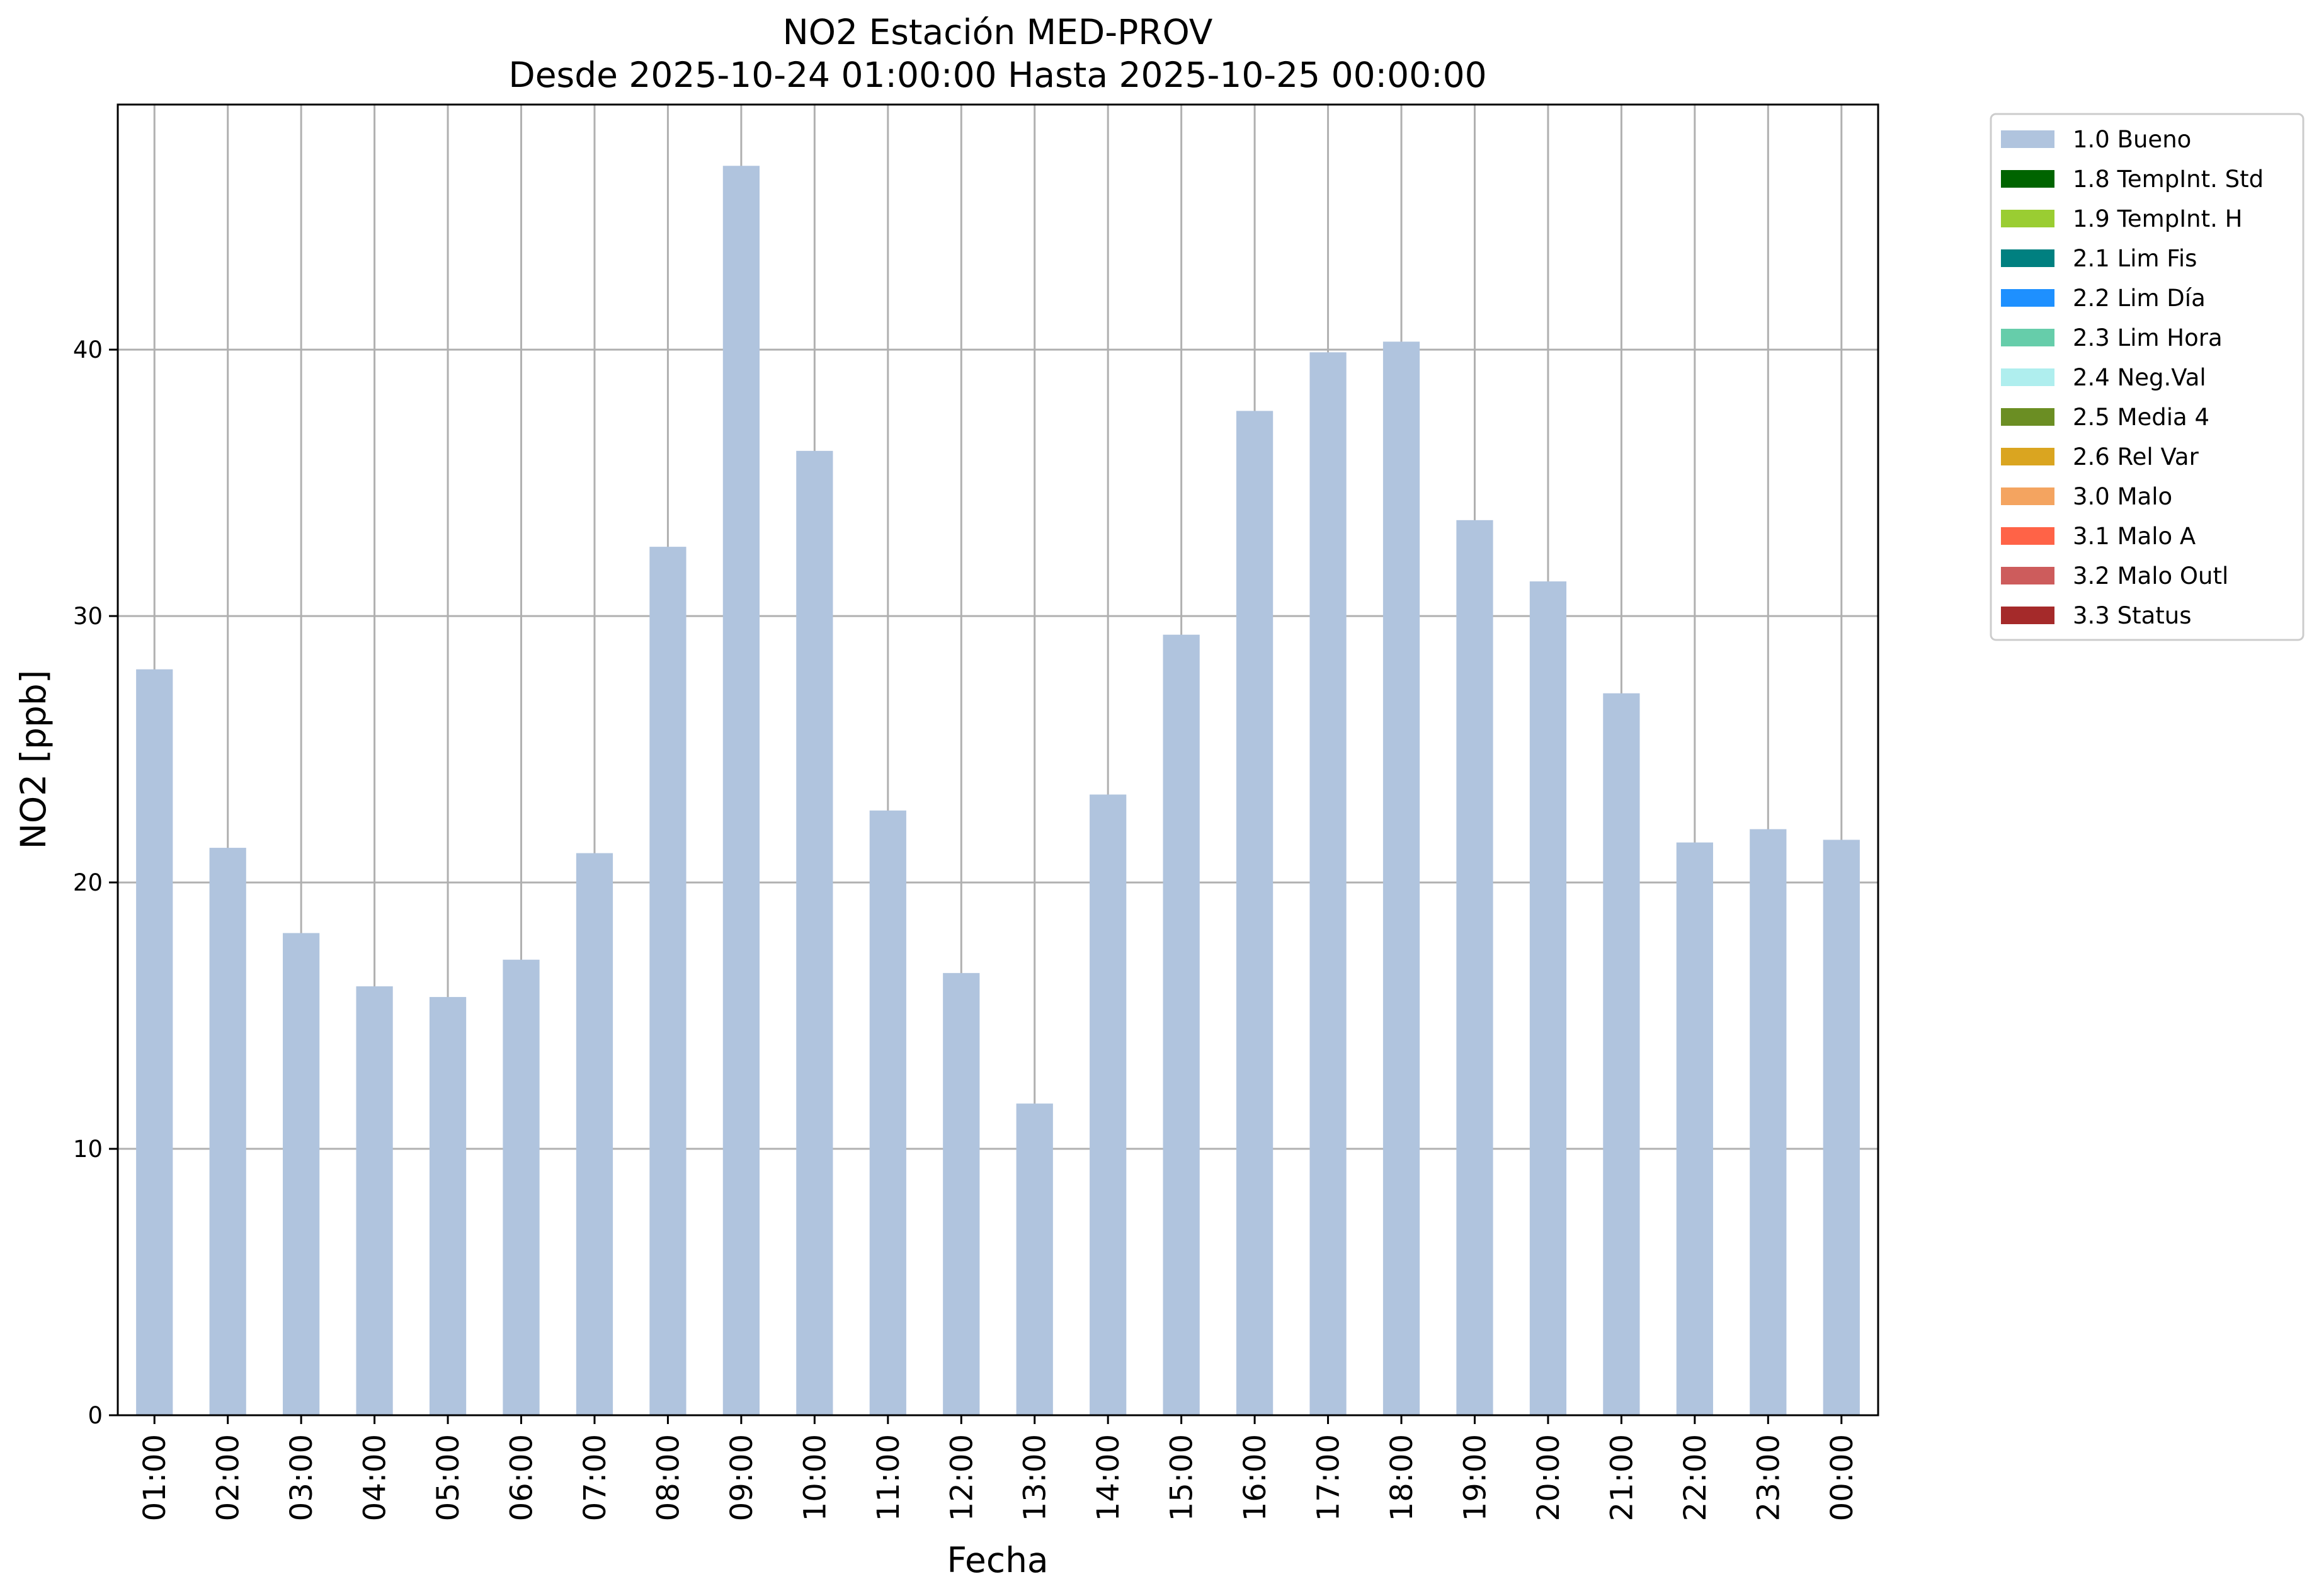 The height and width of the screenshot is (1596, 2319). What do you see at coordinates (2148, 337) in the screenshot?
I see `legend-label: 2.3 Lim Hora` at bounding box center [2148, 337].